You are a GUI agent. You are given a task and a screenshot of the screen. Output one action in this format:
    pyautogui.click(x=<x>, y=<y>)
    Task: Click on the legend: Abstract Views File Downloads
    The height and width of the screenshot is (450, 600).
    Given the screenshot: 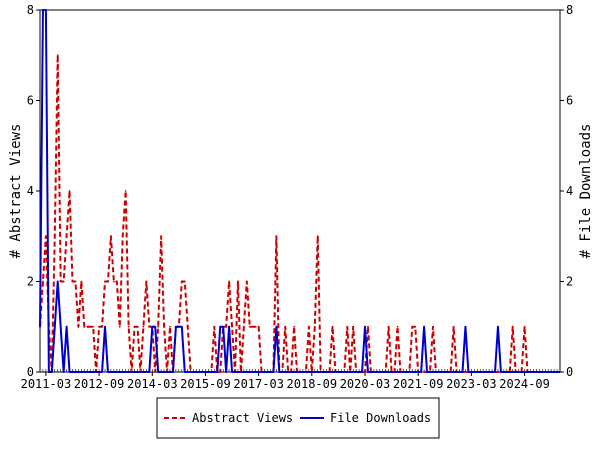 What is the action you would take?
    pyautogui.click(x=298, y=418)
    